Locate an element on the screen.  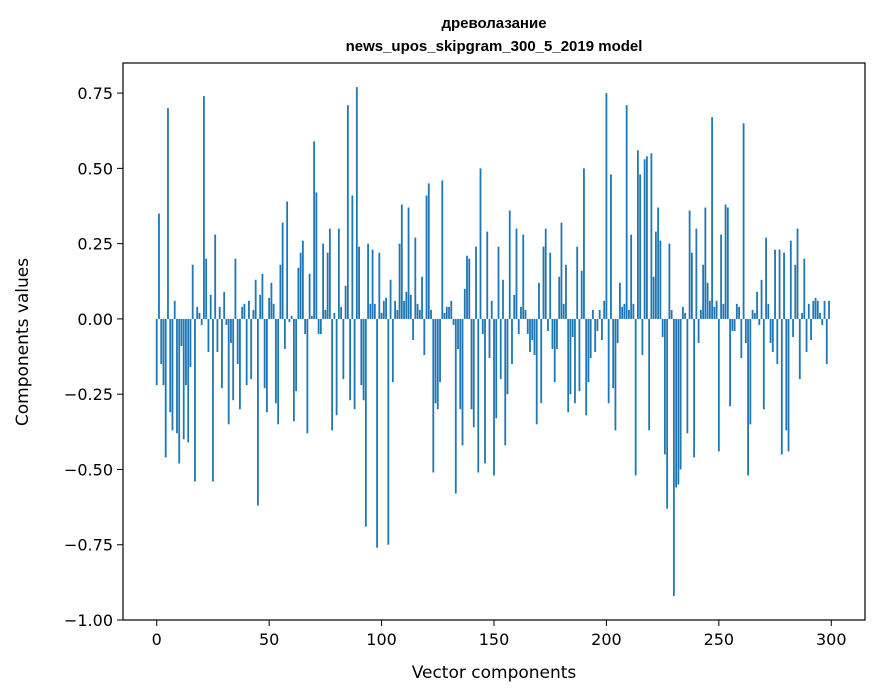
y-tick-label: −0.50 is located at coordinates (88, 469).